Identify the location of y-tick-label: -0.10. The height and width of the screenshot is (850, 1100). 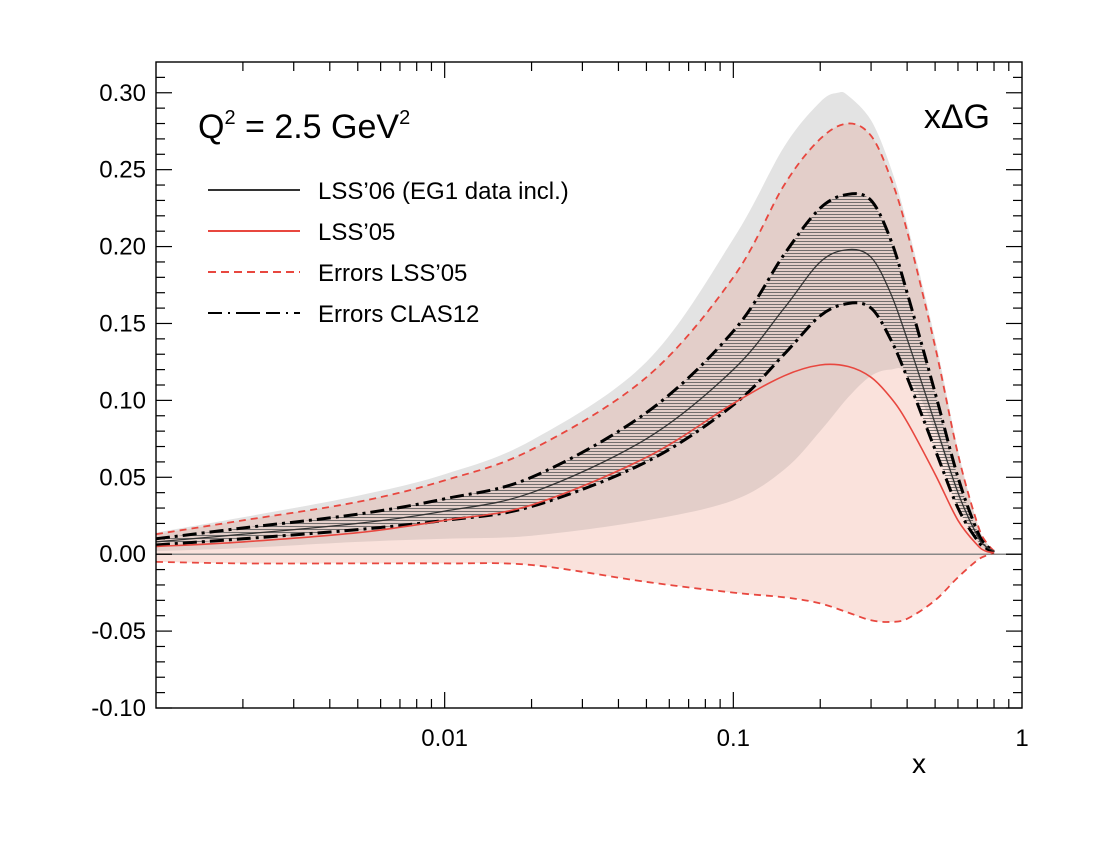
(118, 708).